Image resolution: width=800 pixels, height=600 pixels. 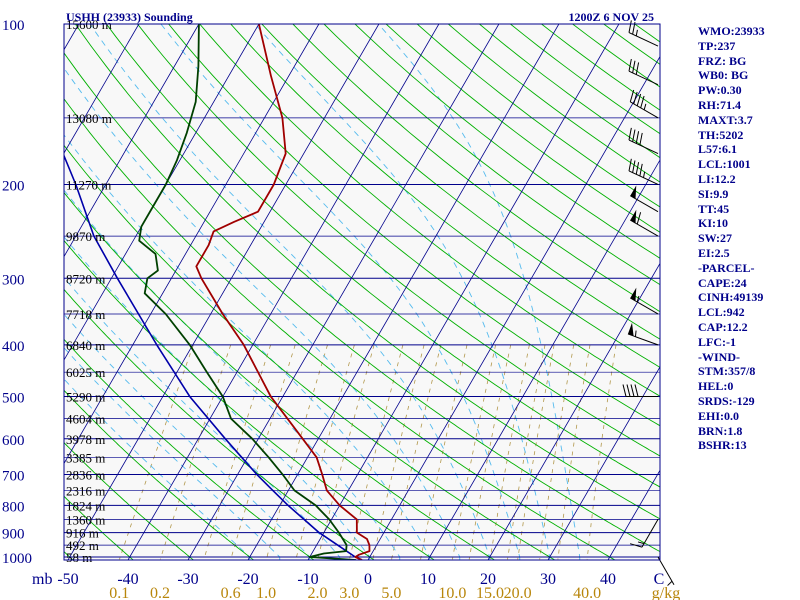 What do you see at coordinates (129, 17) in the screenshot?
I see `chart-title: USHH (23933) Sounding` at bounding box center [129, 17].